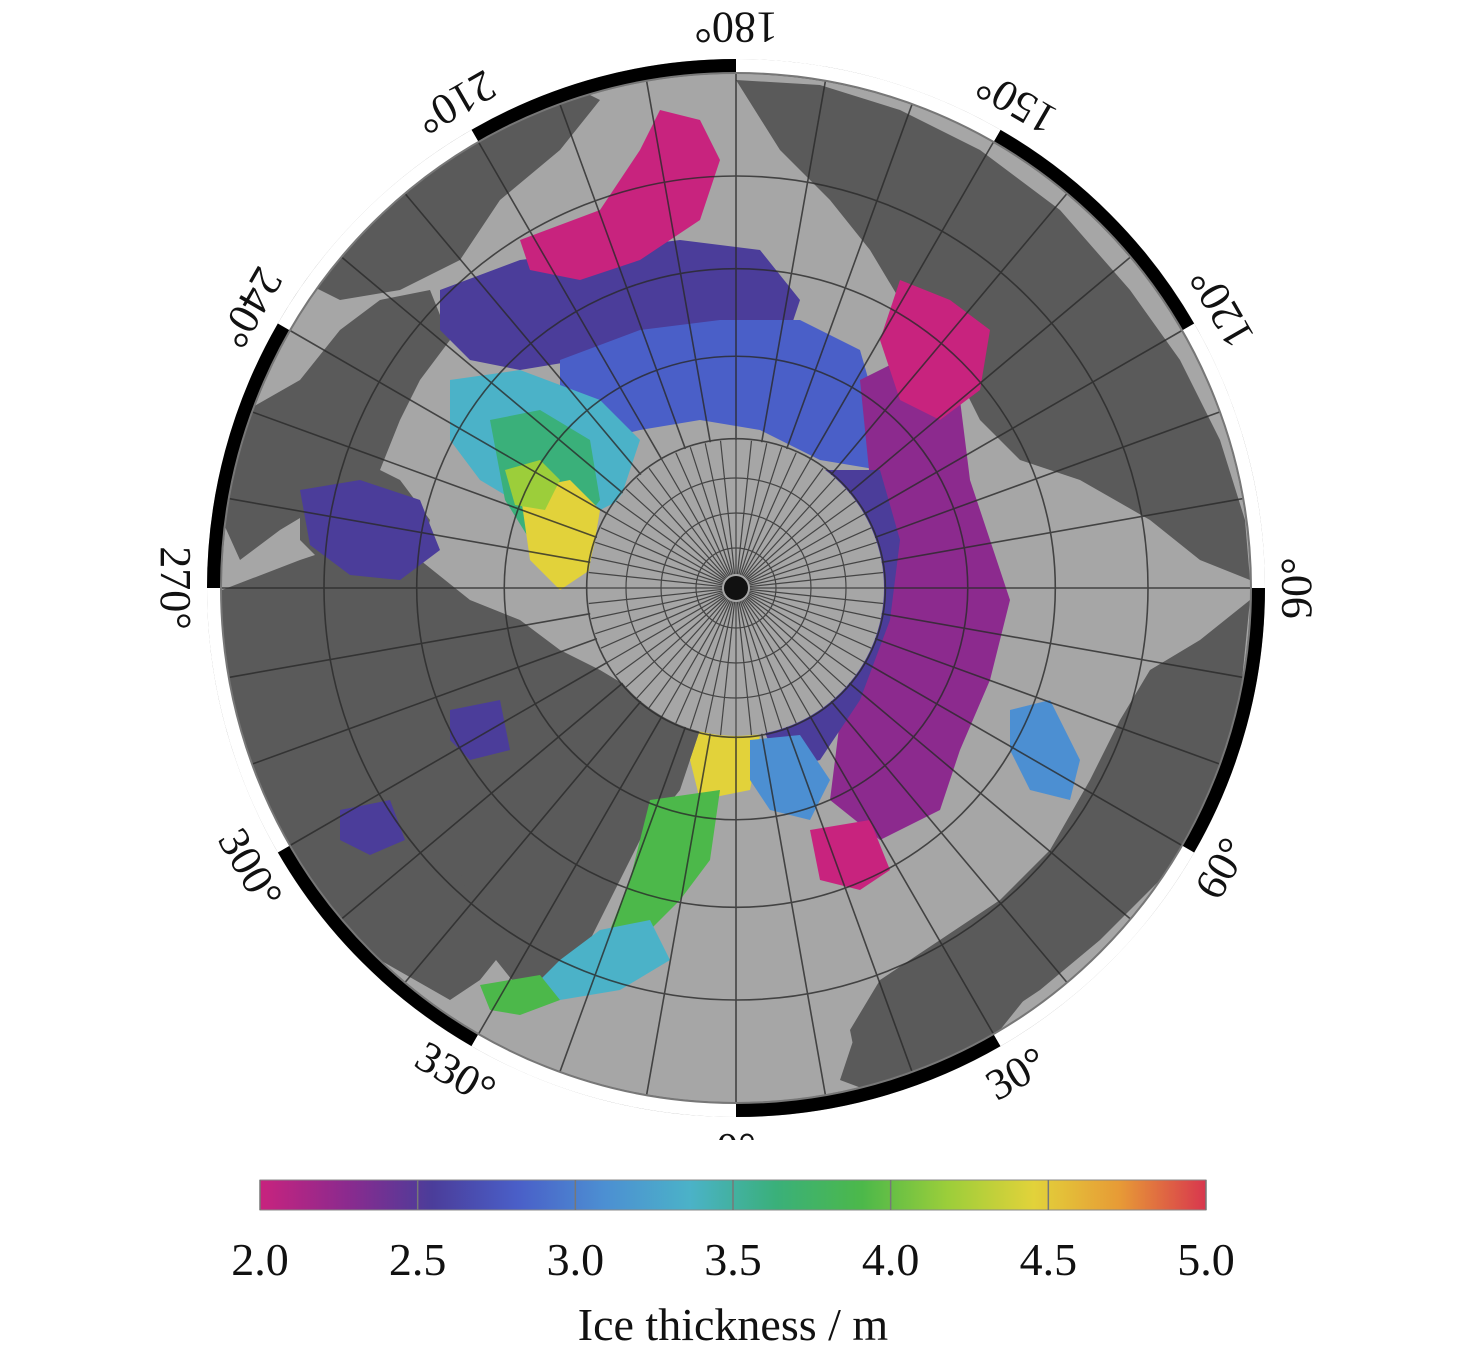 The height and width of the screenshot is (1360, 1476). I want to click on ice-patch-barents-blue, so click(1045, 750).